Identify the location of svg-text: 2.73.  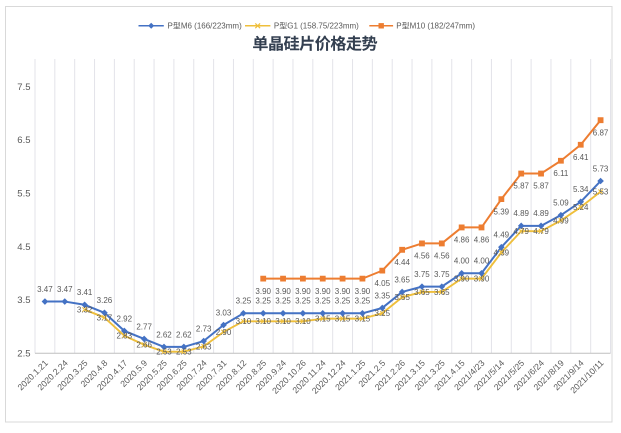
(204, 328).